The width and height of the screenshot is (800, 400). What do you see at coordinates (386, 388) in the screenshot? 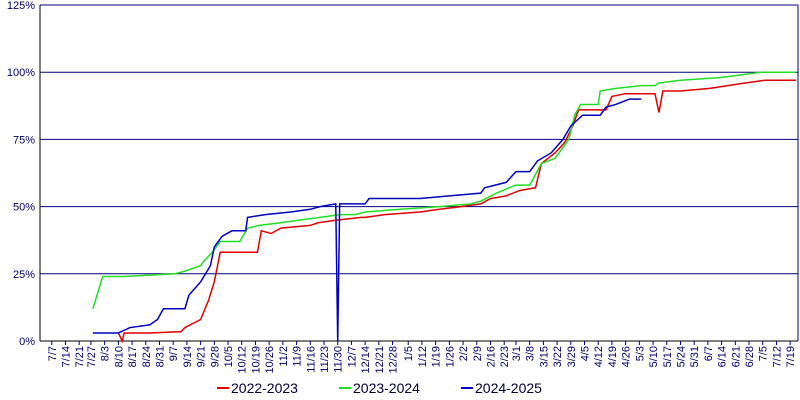
I see `legend-label: 2023-2024` at bounding box center [386, 388].